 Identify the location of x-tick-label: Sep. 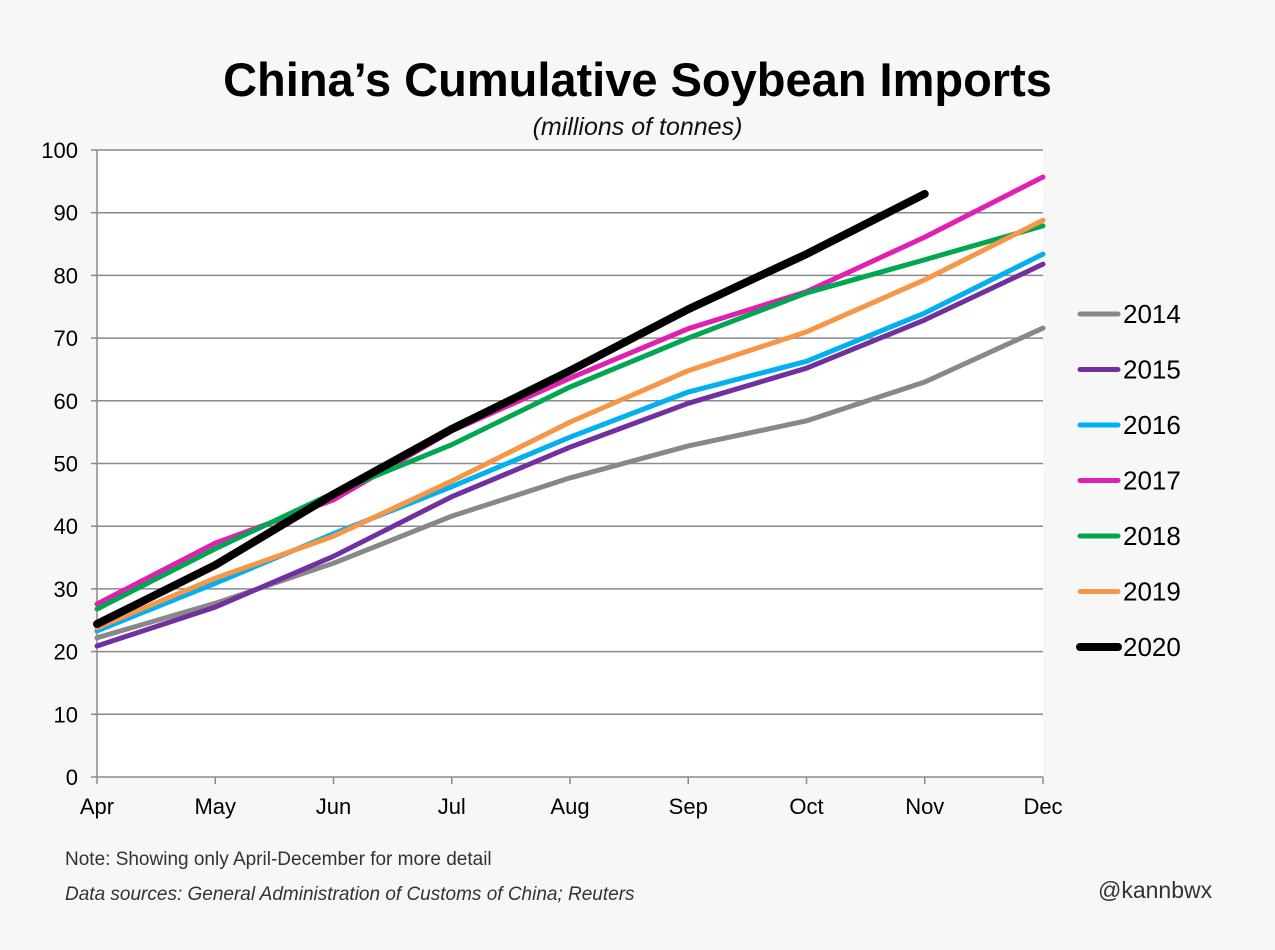
(688, 806).